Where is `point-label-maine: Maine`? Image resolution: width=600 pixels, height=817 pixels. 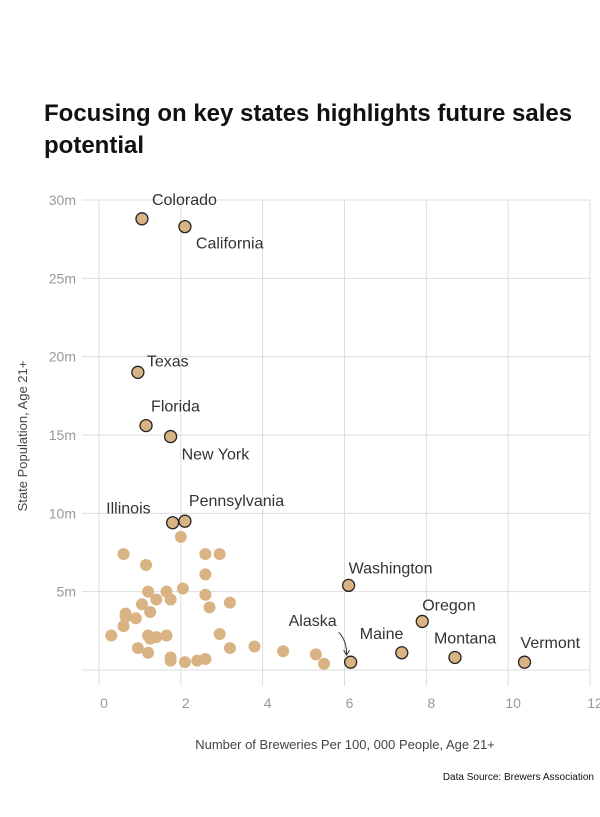
point-label-maine: Maine is located at coordinates (382, 634).